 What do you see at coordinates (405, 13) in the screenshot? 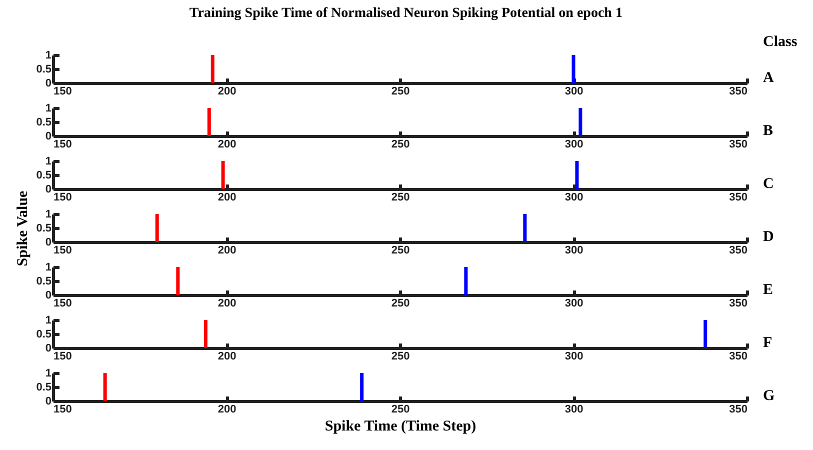
I see `chart-title: Training Spike Time of Normalised Neuron Spiking Potential on epoch 1` at bounding box center [405, 13].